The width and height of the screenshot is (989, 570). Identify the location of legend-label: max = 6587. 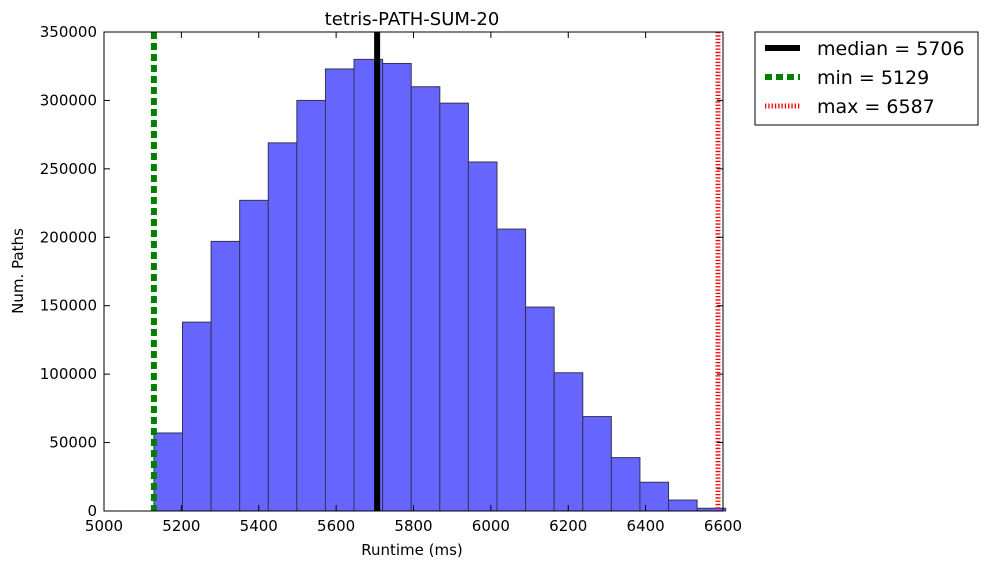
(876, 107).